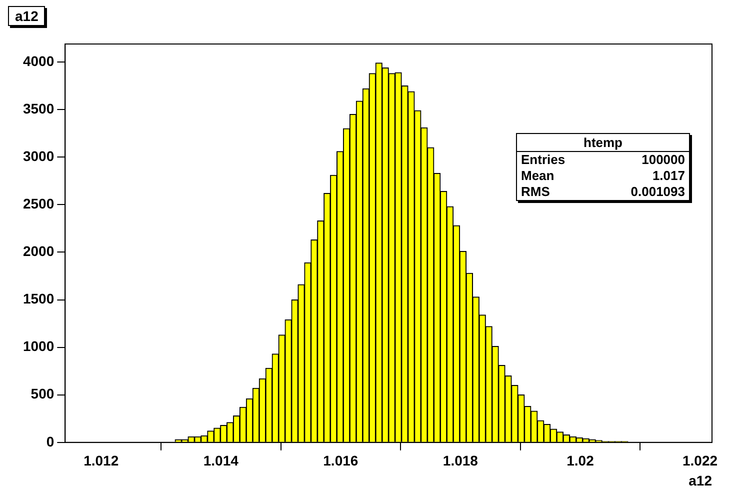  What do you see at coordinates (580, 460) in the screenshot?
I see `x-tick-label: 1.02` at bounding box center [580, 460].